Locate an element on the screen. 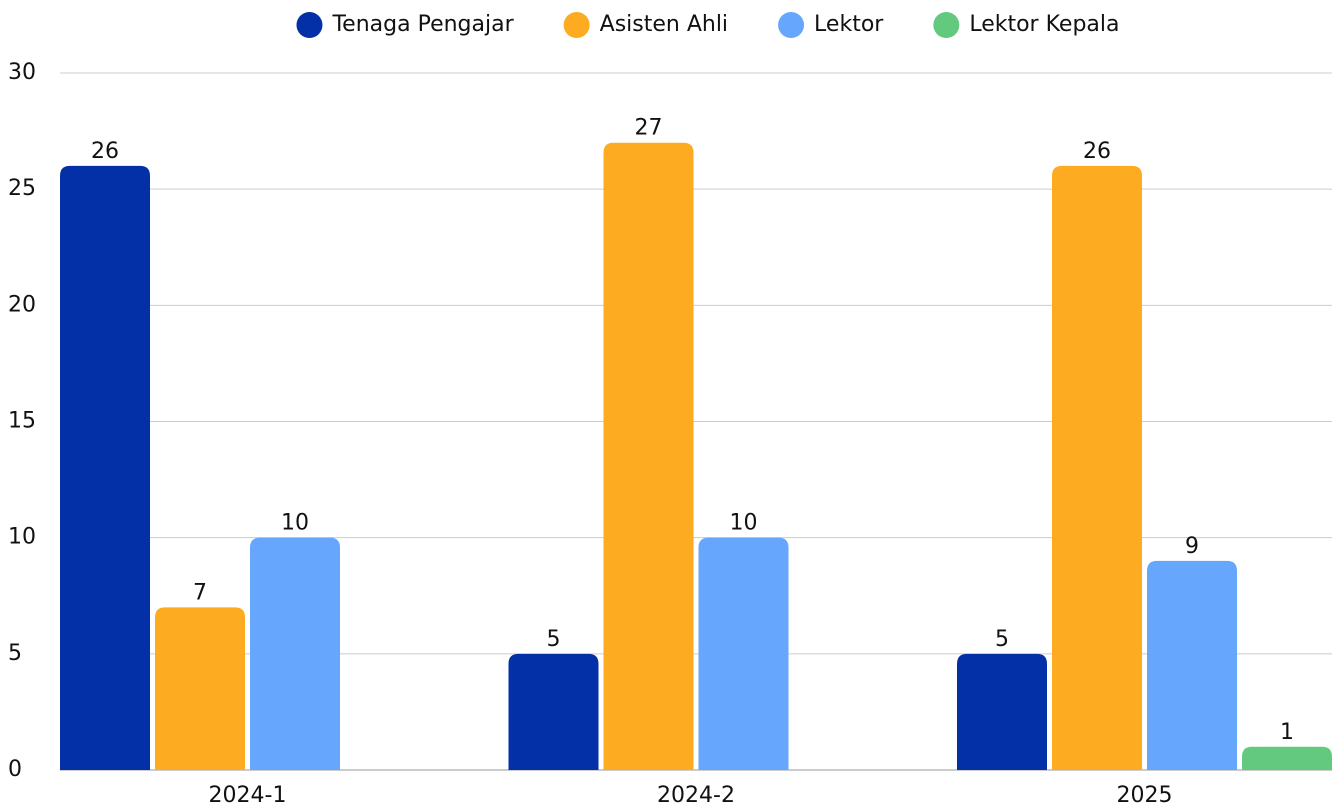 This screenshot has width=1336, height=808. legend-label: Tenaga Pengajar is located at coordinates (422, 24).